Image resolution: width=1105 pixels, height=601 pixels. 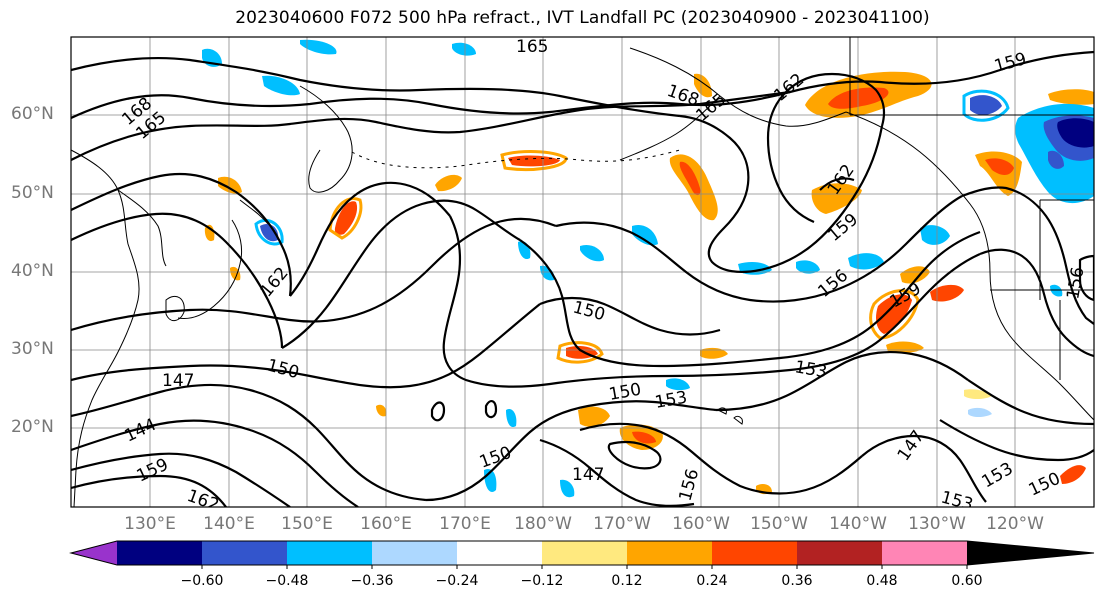 What do you see at coordinates (32, 427) in the screenshot?
I see `lat-label-20n: 20°N` at bounding box center [32, 427].